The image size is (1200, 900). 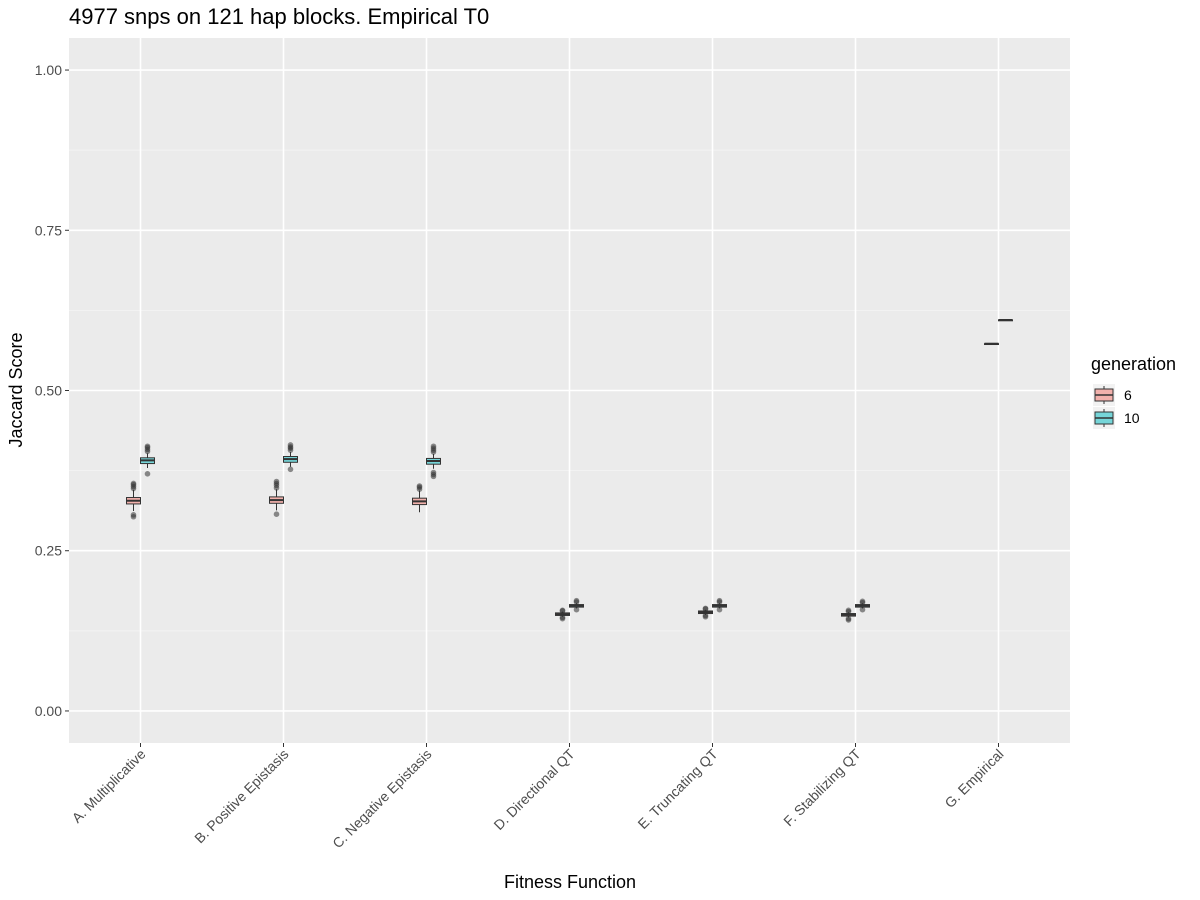 I want to click on legend: generation 6 10, so click(x=1133, y=391).